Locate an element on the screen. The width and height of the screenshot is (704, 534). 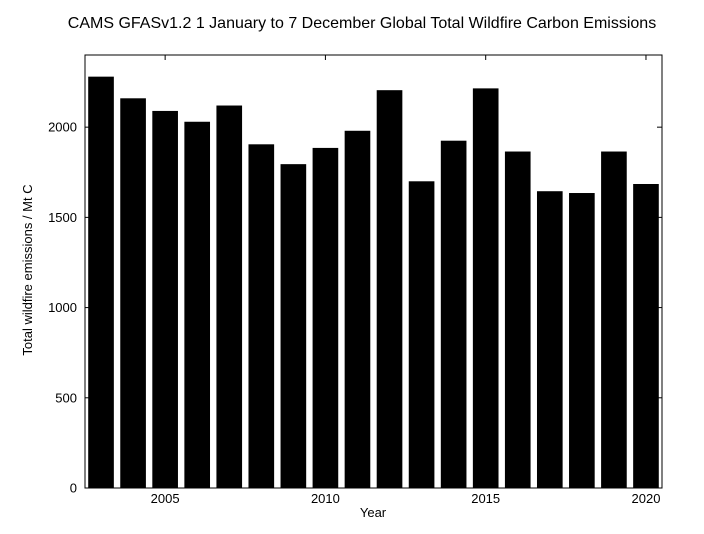
bar-2018 is located at coordinates (582, 341).